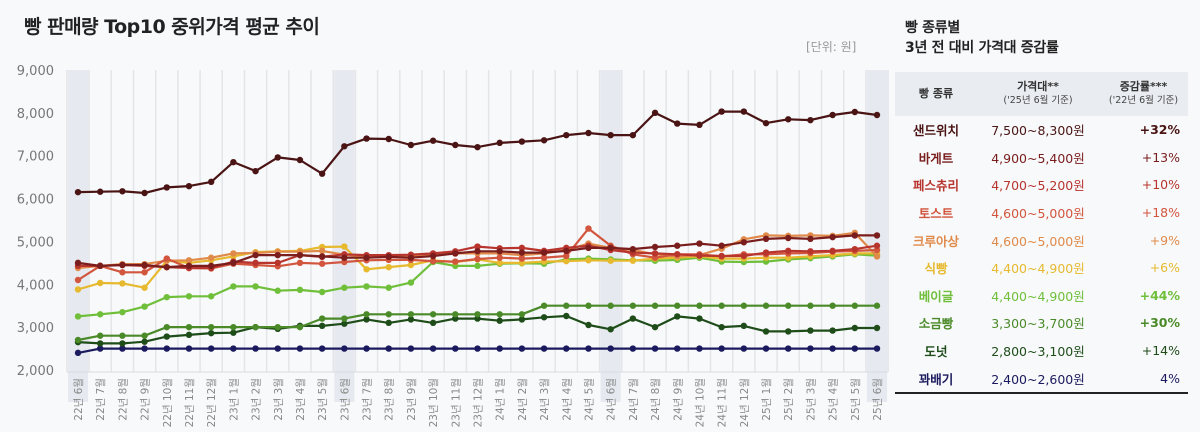 The width and height of the screenshot is (1200, 432). I want to click on bread-name: 소금빵, so click(936, 324).